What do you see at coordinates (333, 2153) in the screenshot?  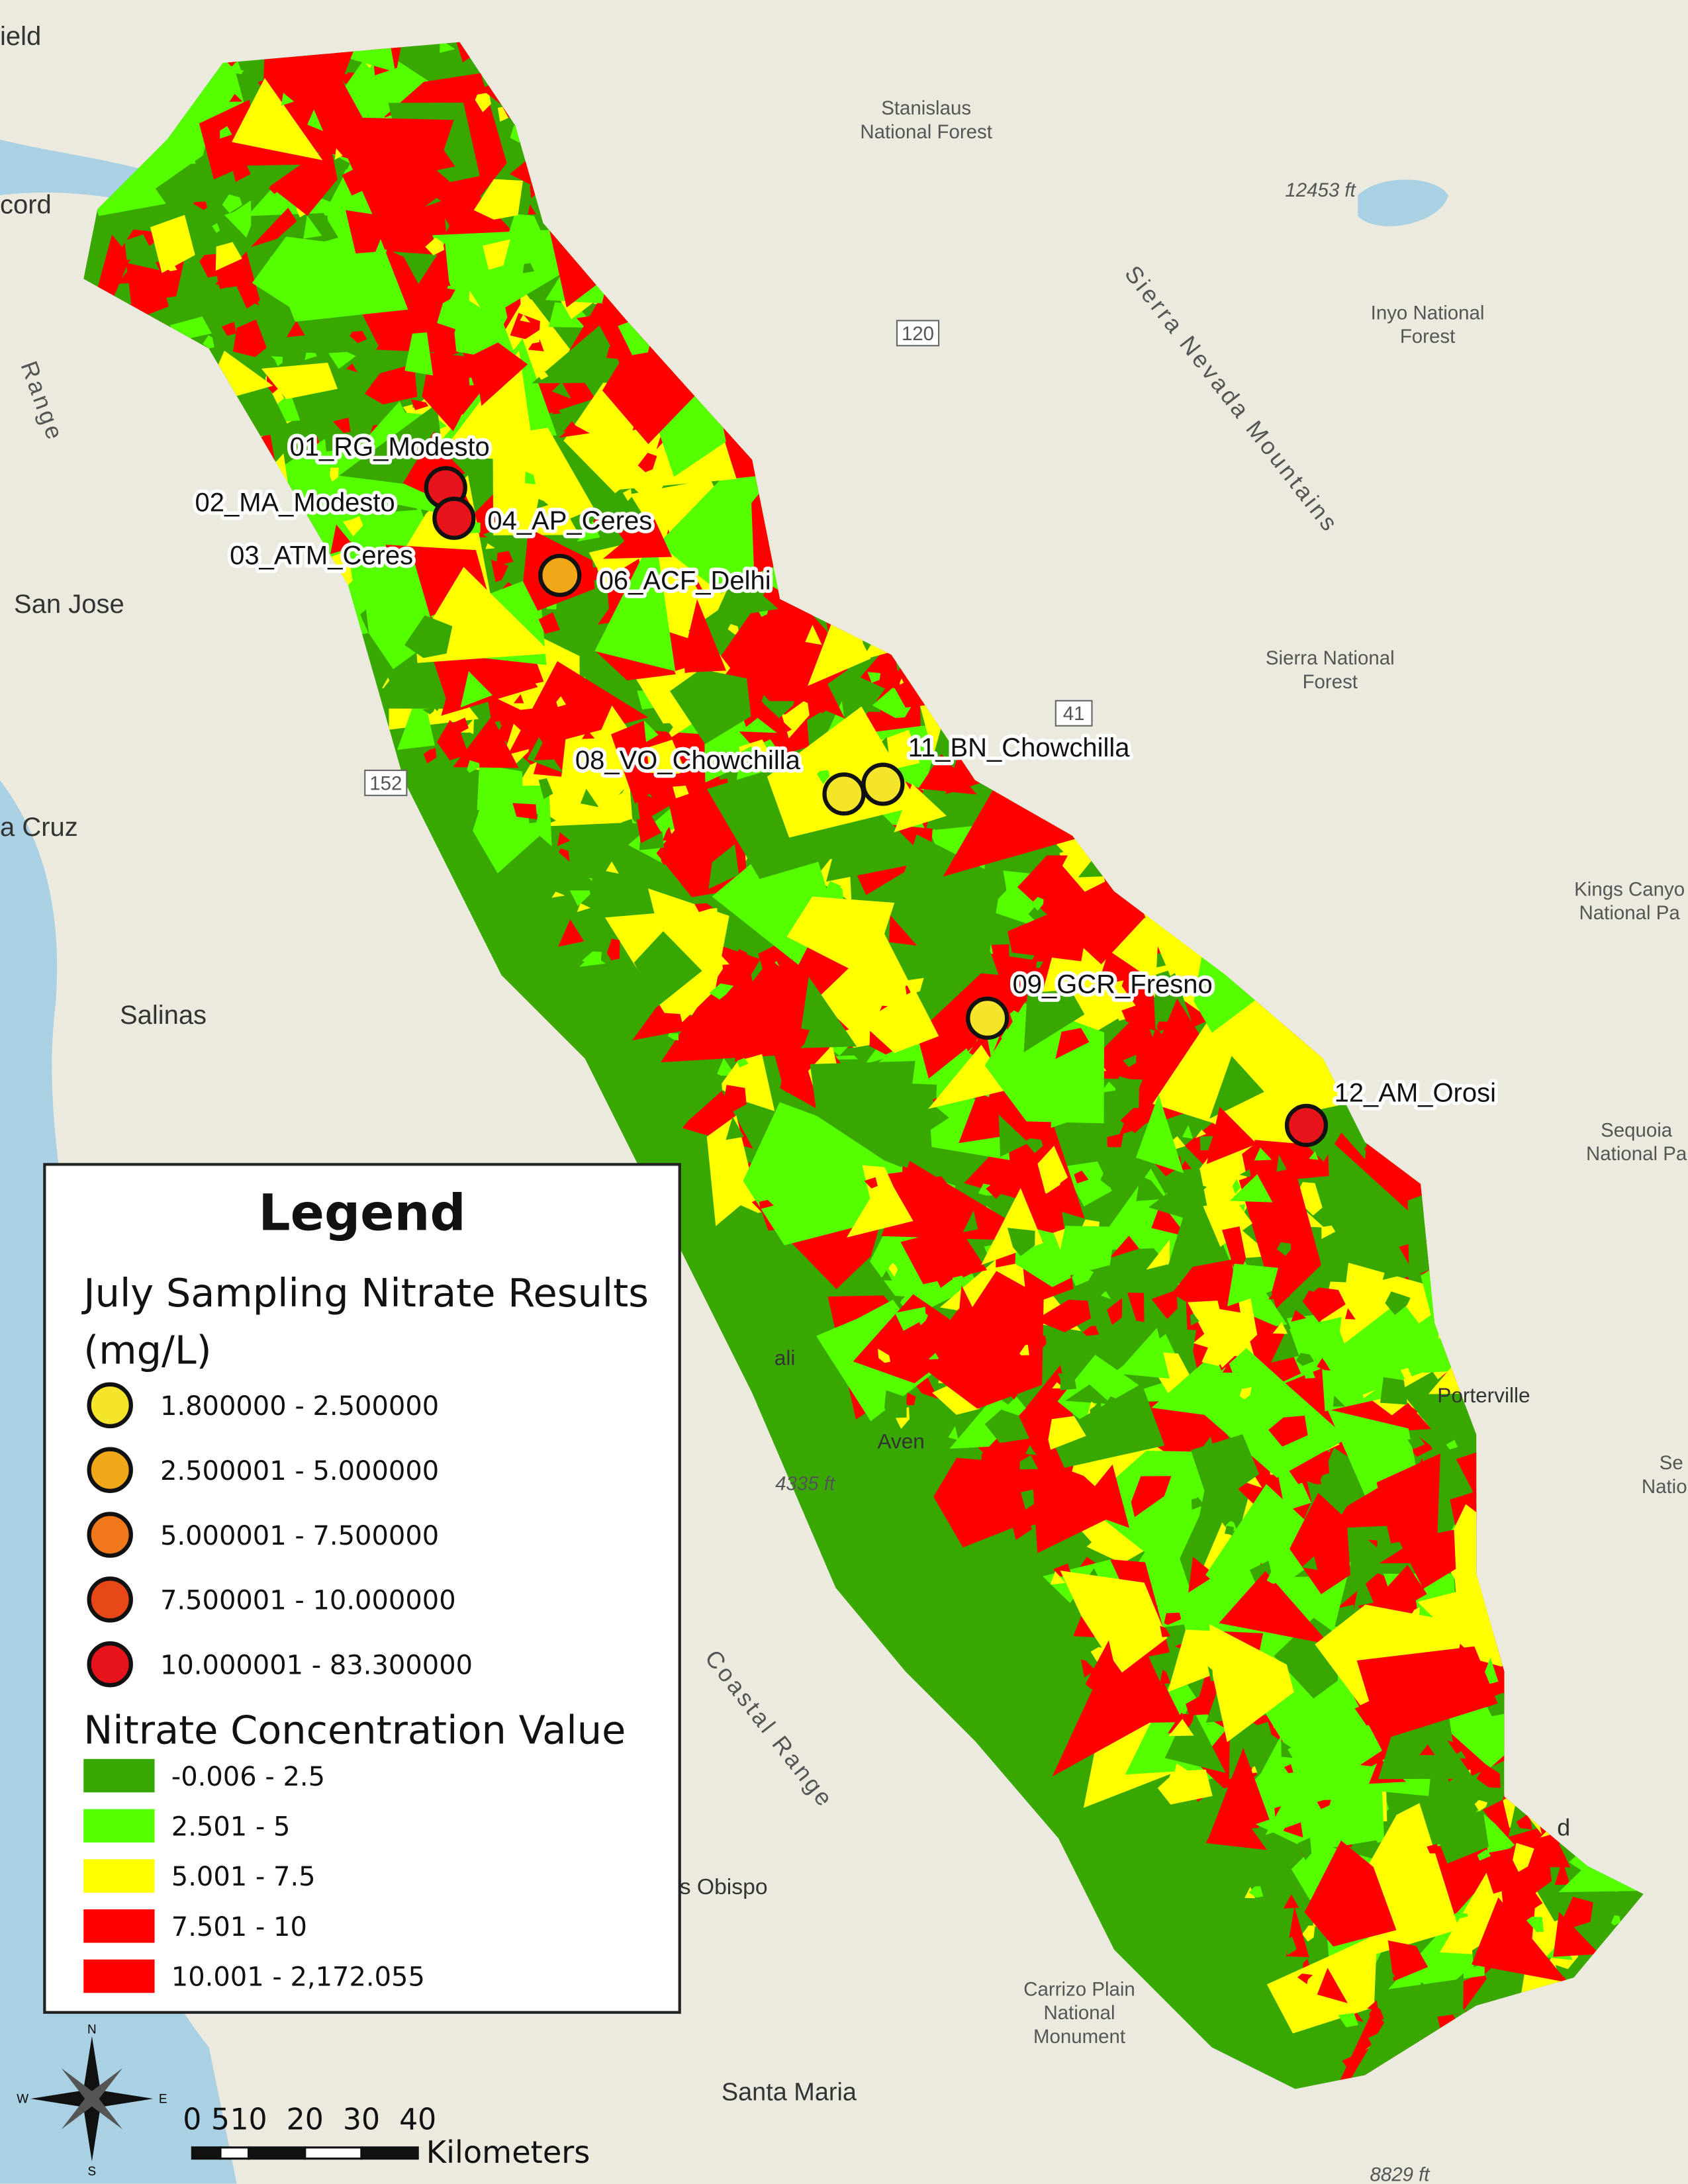 I see `scale-segment` at bounding box center [333, 2153].